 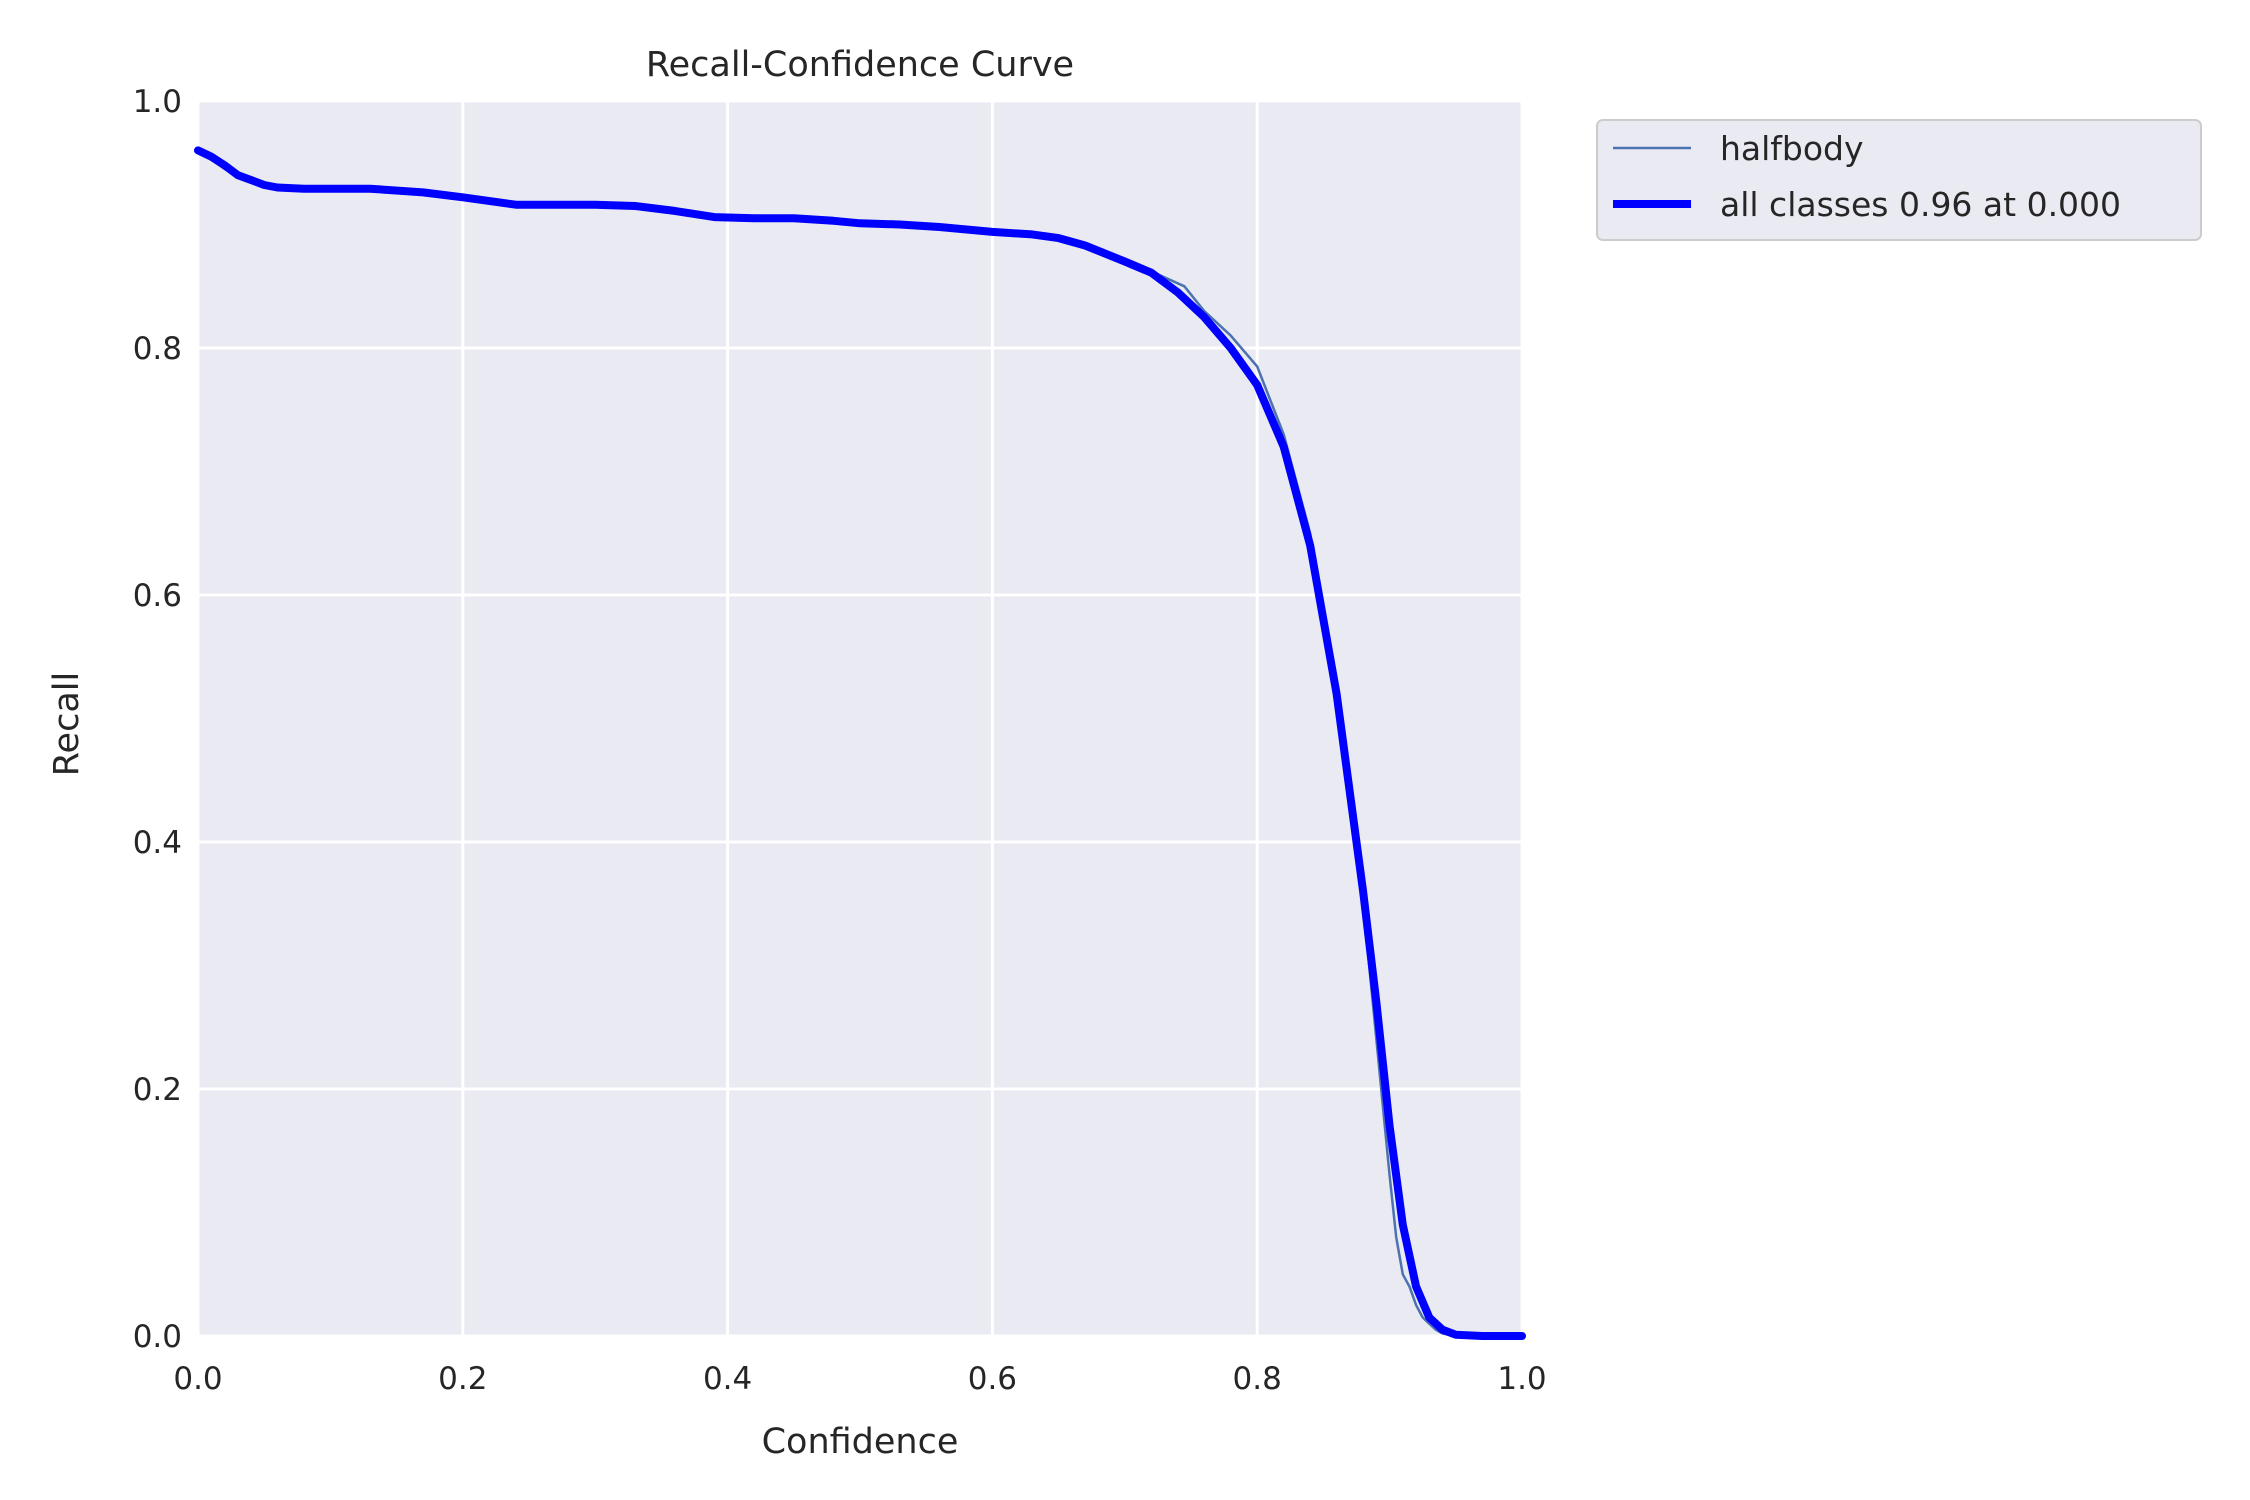 I want to click on y-tick-label: 1.0, so click(x=157, y=102).